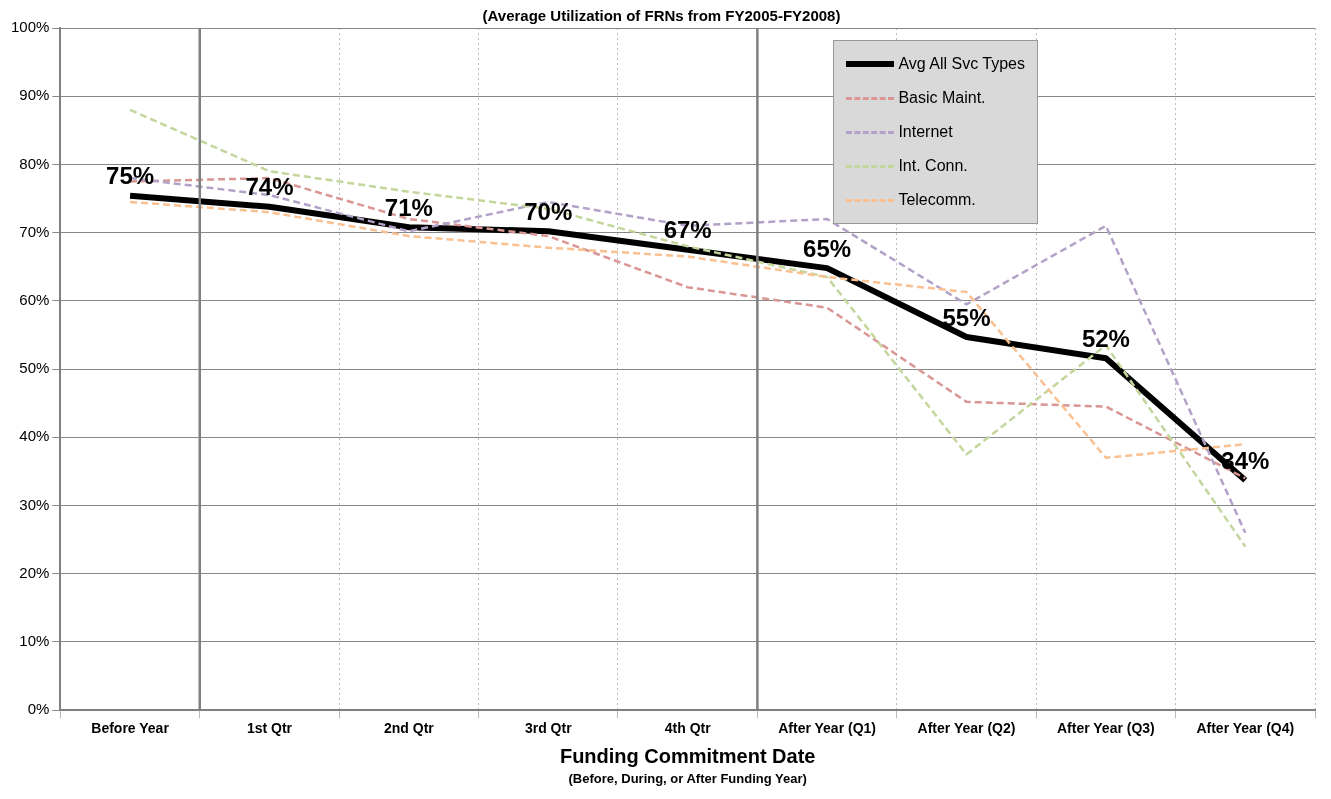 Image resolution: width=1331 pixels, height=799 pixels. I want to click on y-tick-label: 50%, so click(34, 368).